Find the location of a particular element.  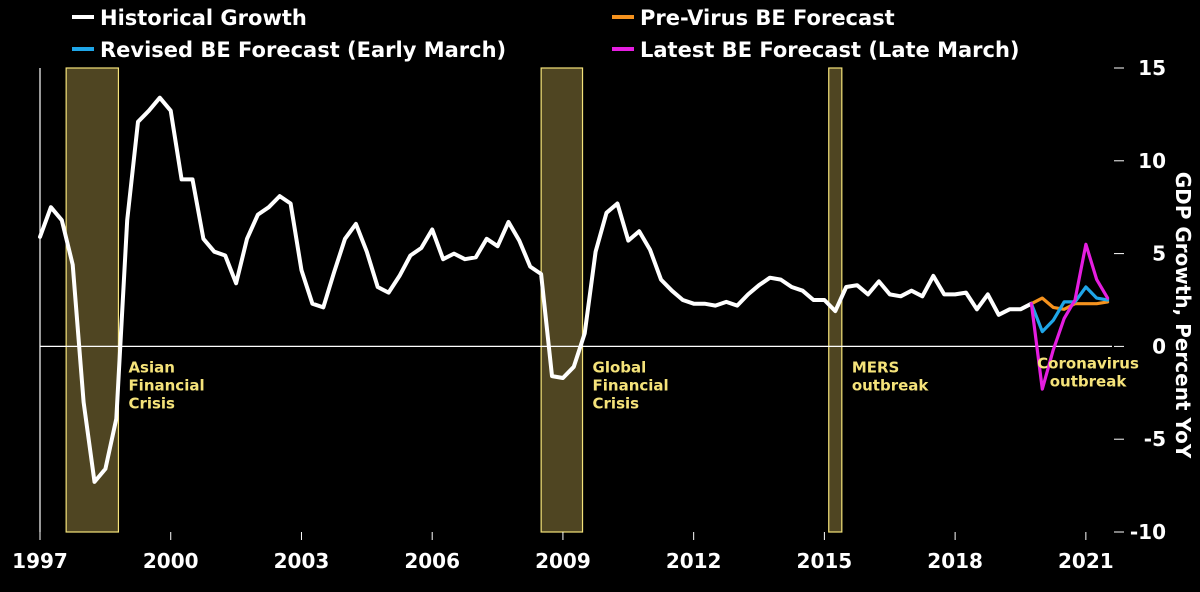

y-tick-label: -10 is located at coordinates (1148, 532).